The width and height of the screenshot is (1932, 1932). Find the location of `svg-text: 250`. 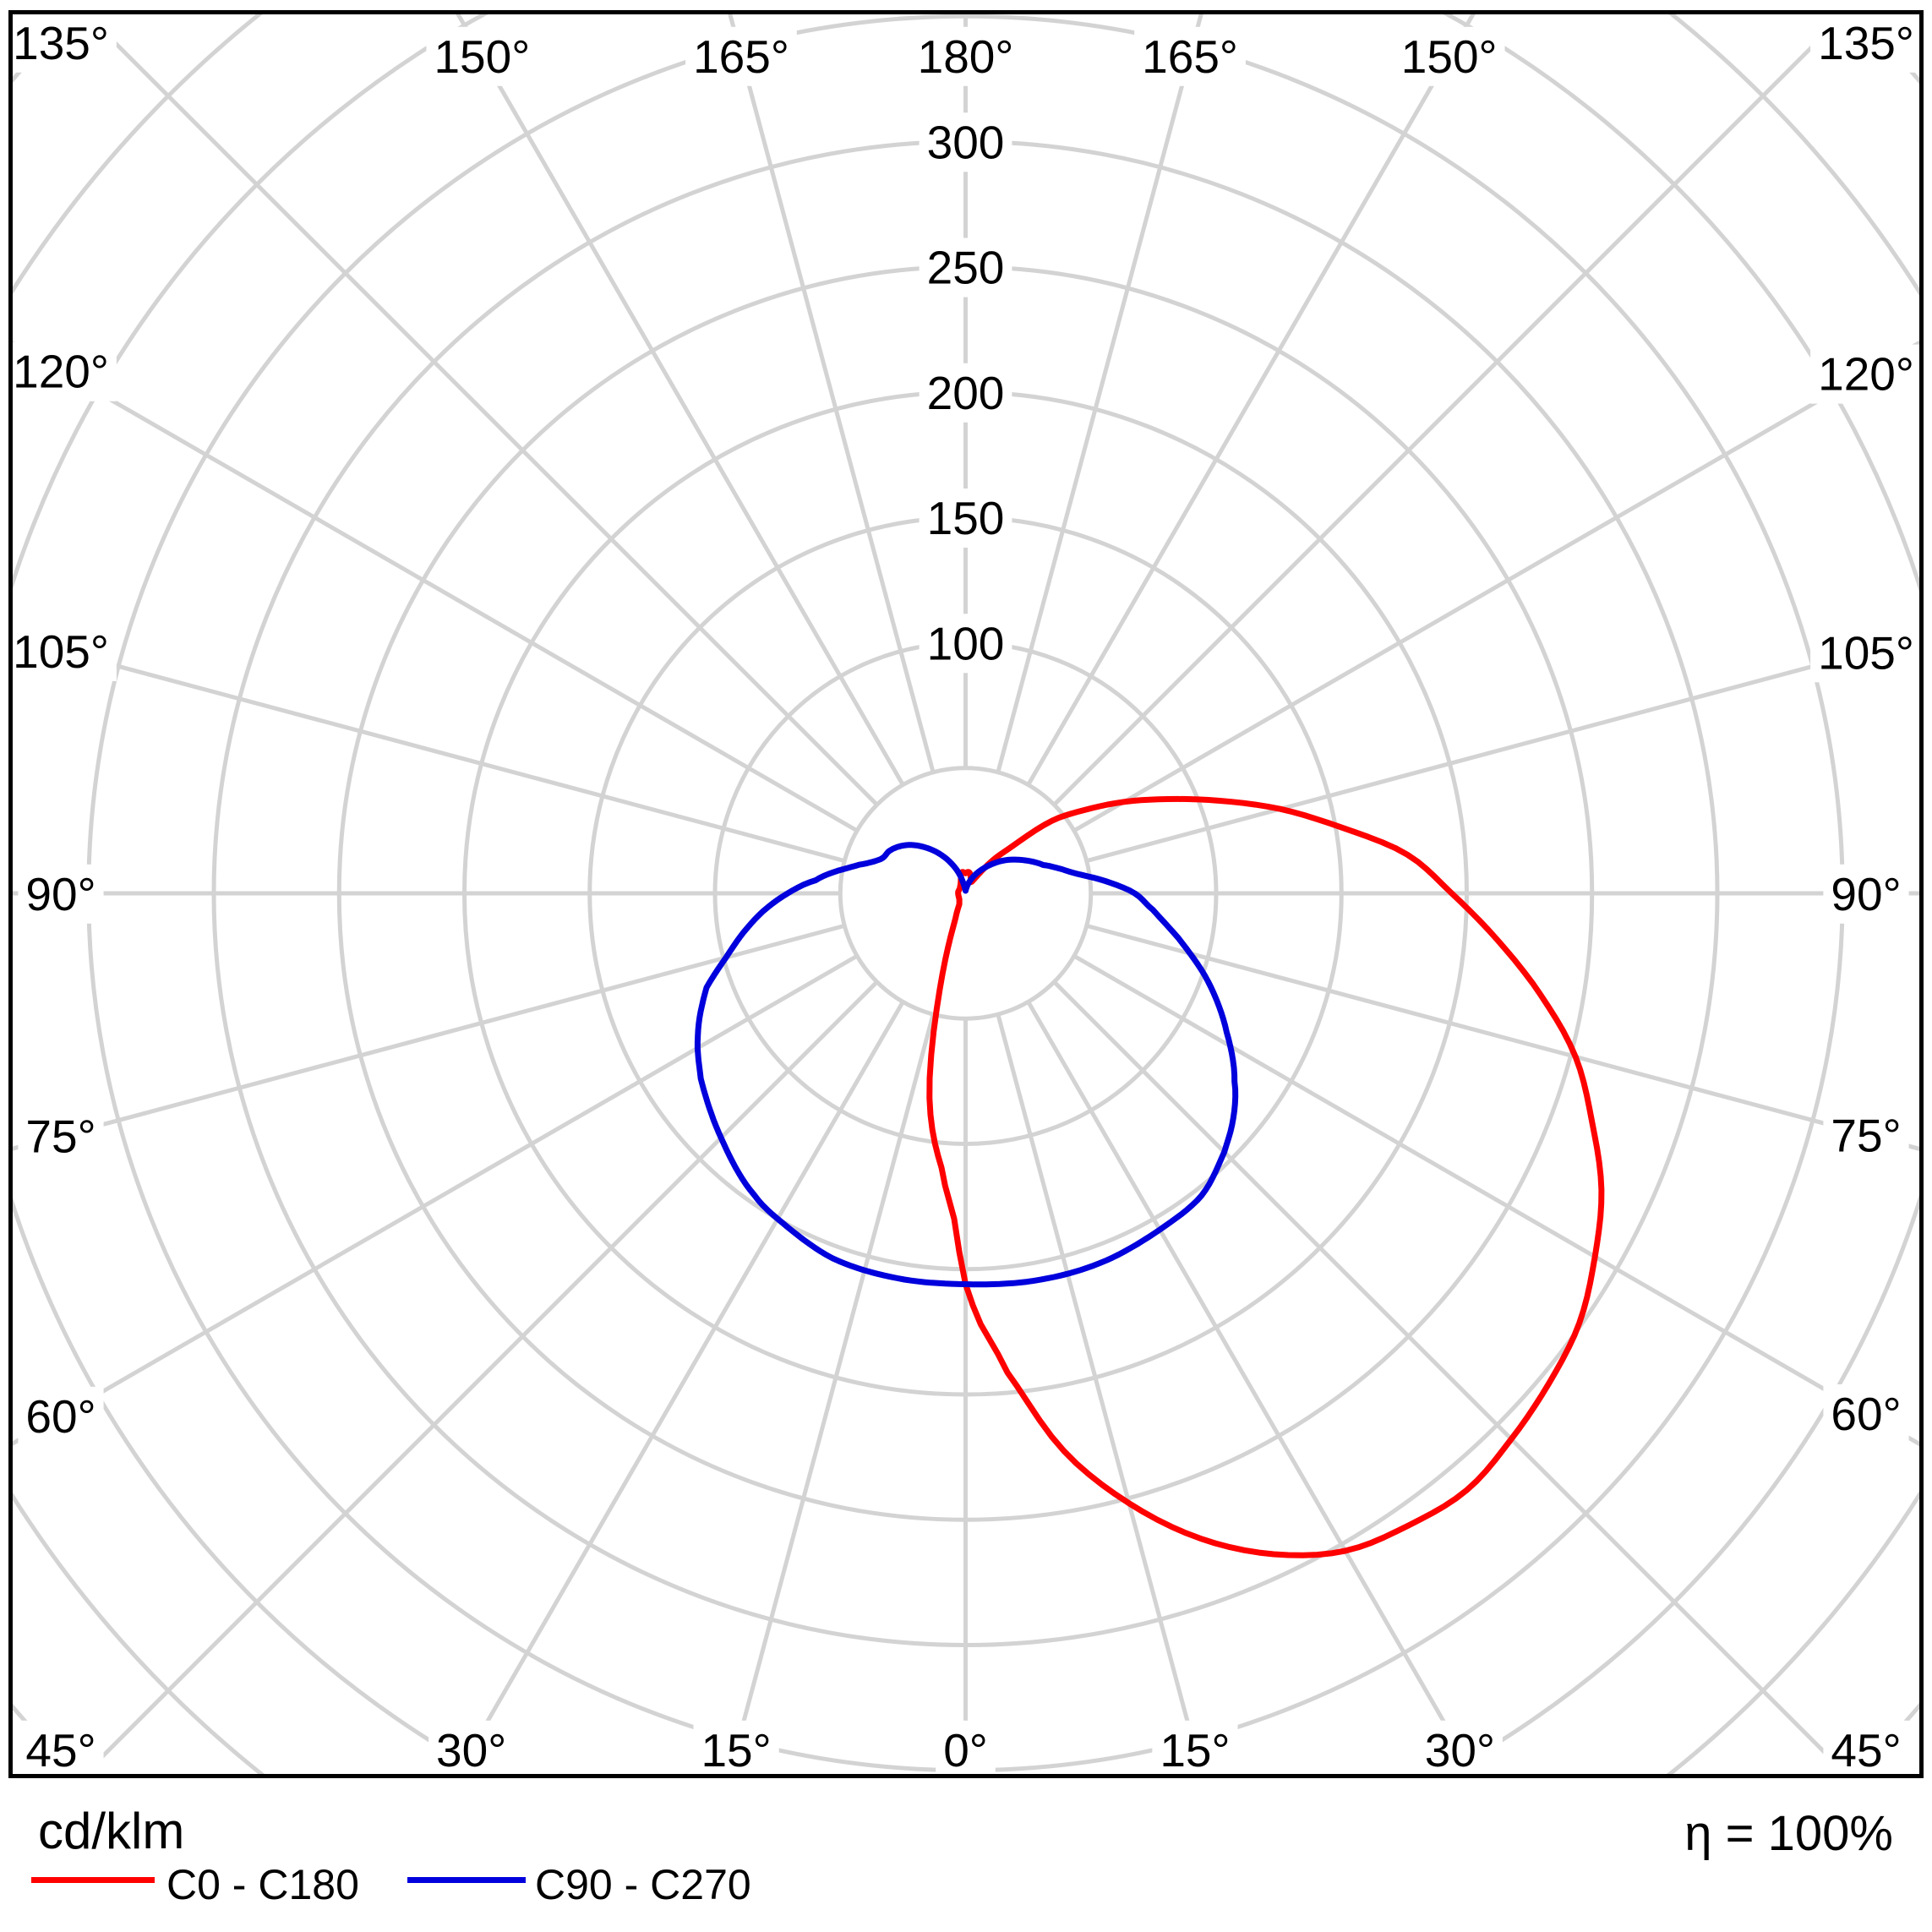

svg-text: 250 is located at coordinates (966, 268).